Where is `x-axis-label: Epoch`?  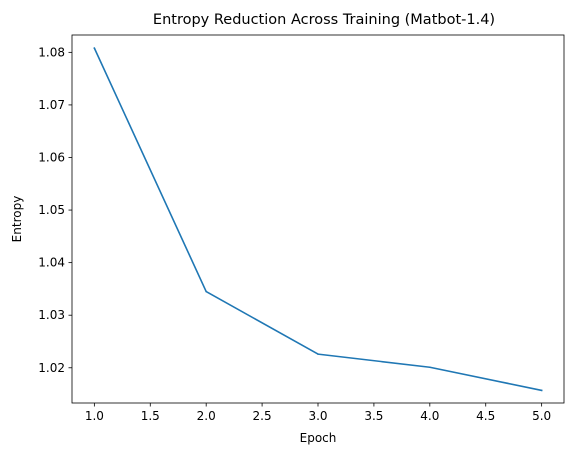
x-axis-label: Epoch is located at coordinates (318, 438).